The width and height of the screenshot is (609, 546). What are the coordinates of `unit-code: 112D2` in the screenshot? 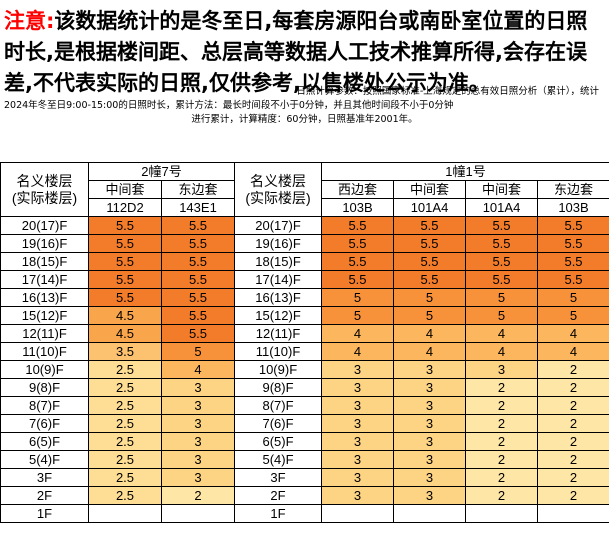 It's located at (125, 207).